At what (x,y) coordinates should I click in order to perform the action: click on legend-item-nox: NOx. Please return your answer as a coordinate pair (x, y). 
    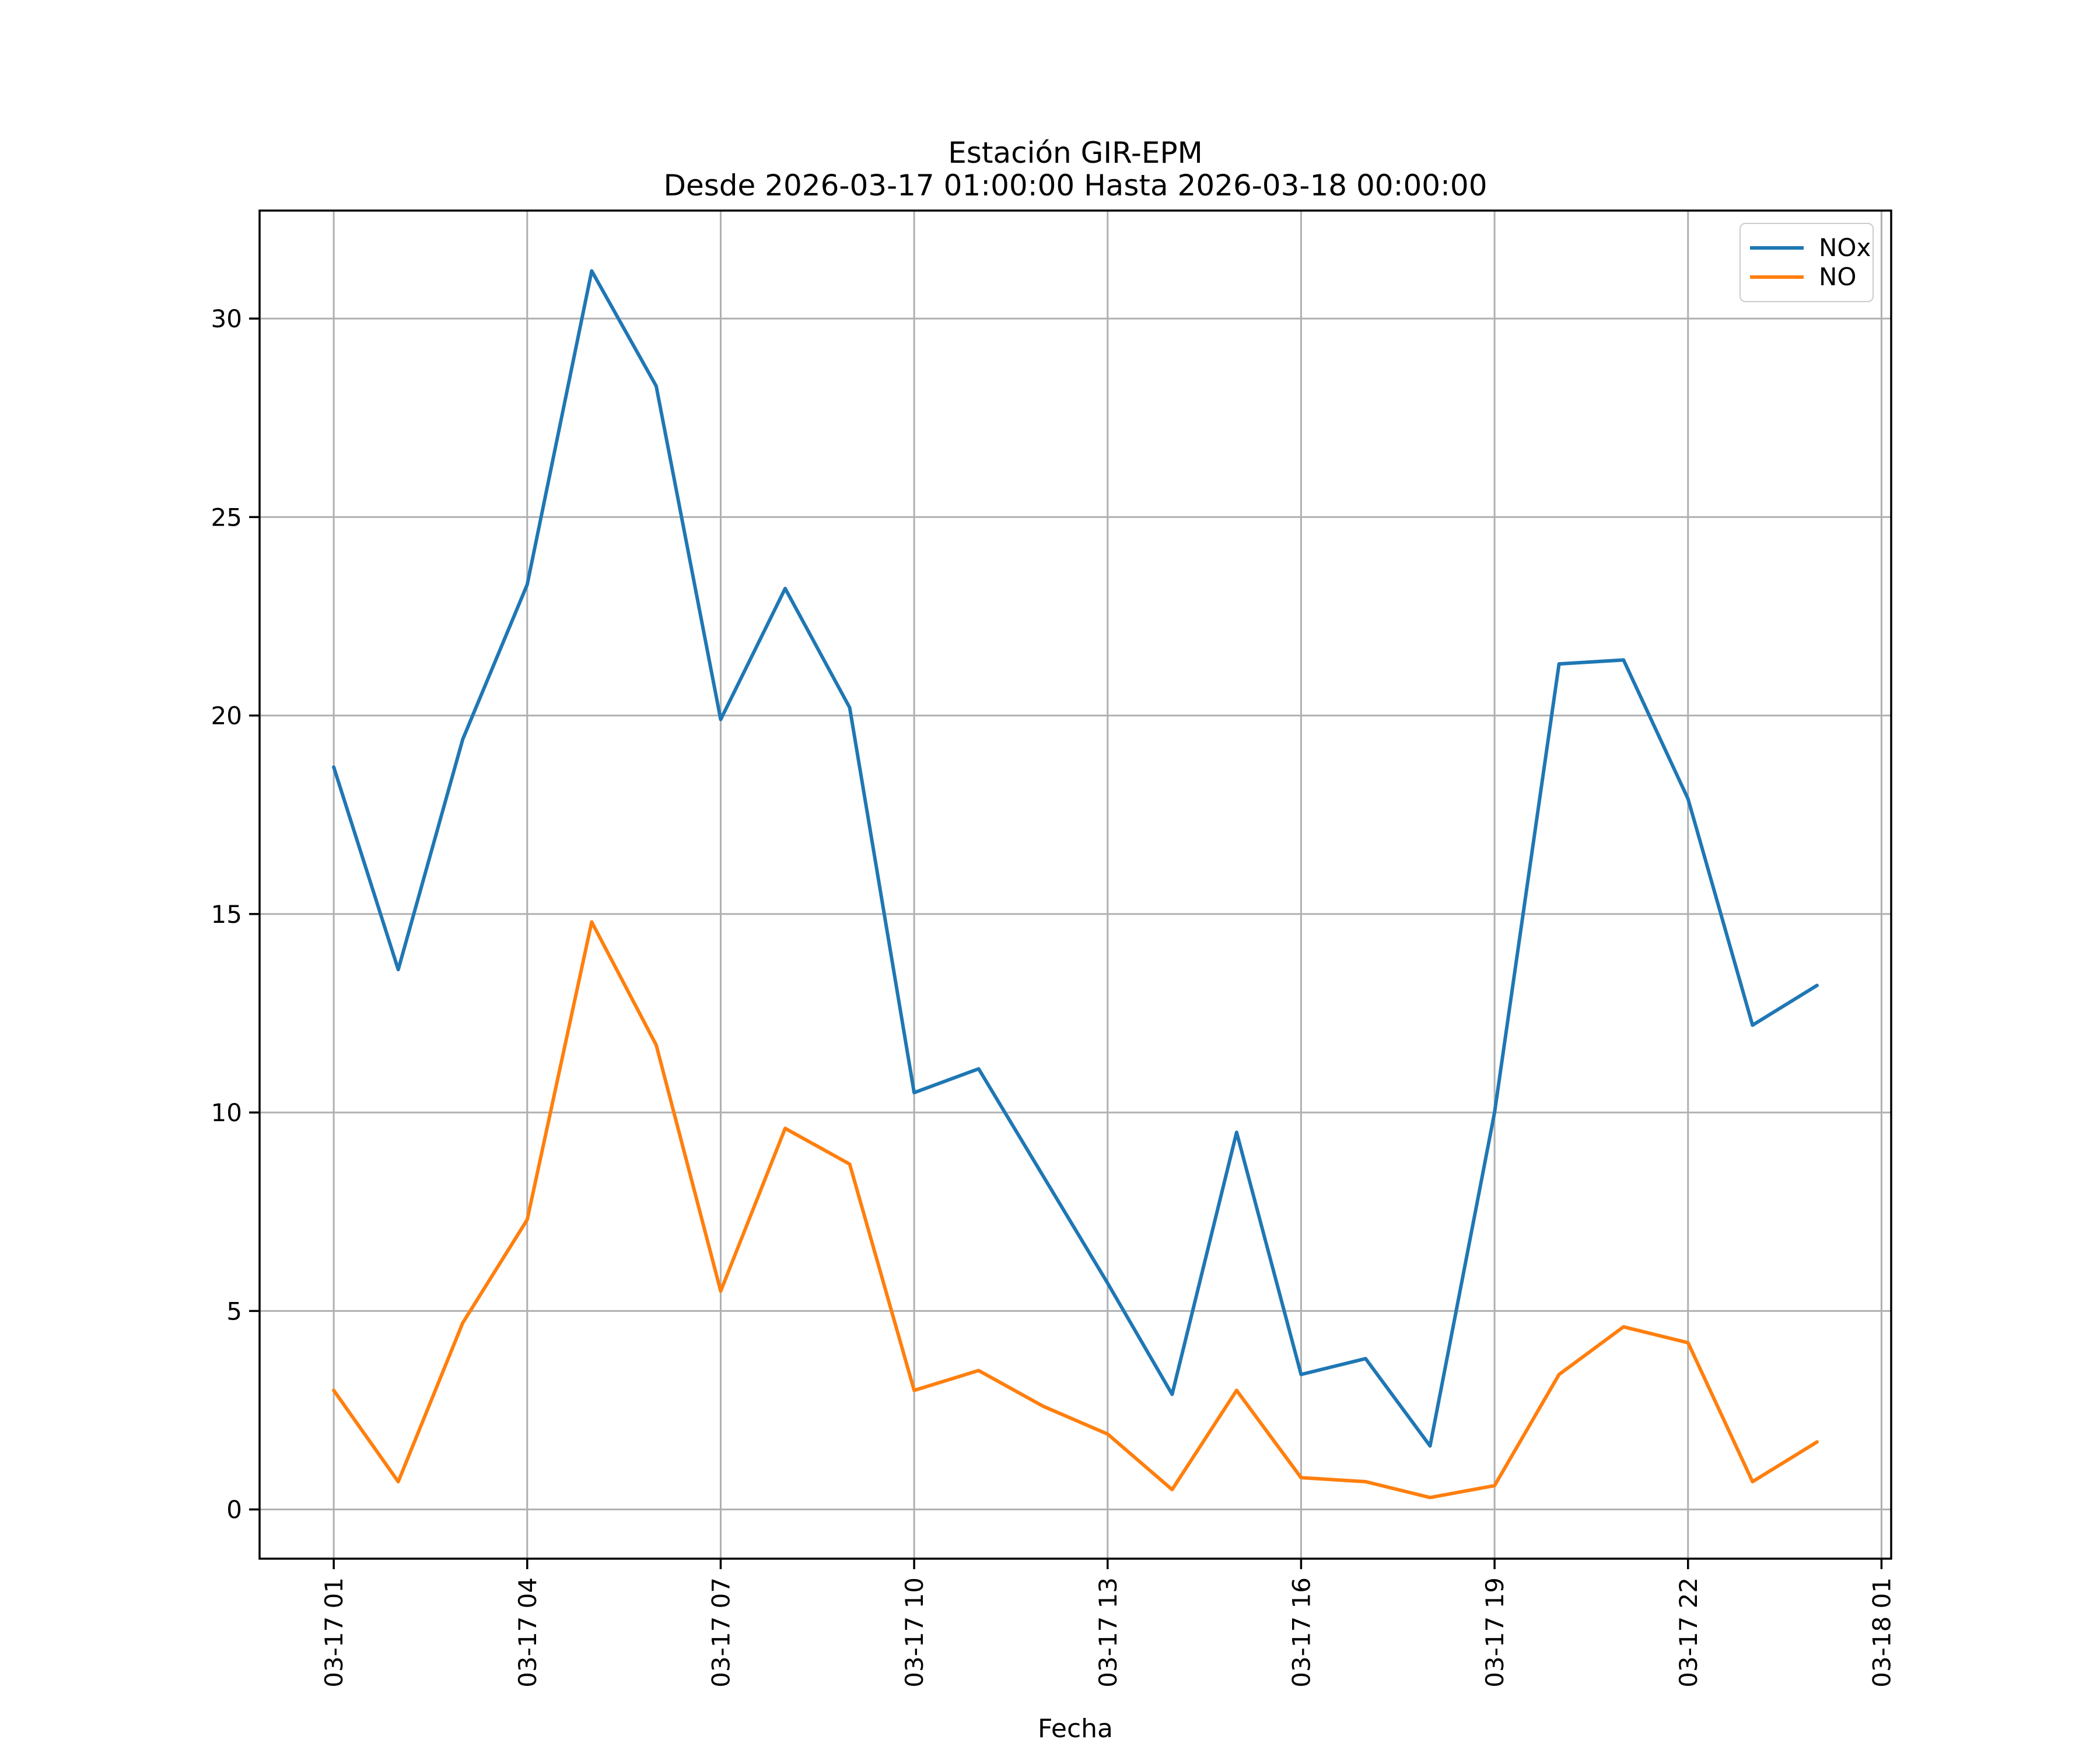
    Looking at the image, I should click on (1810, 248).